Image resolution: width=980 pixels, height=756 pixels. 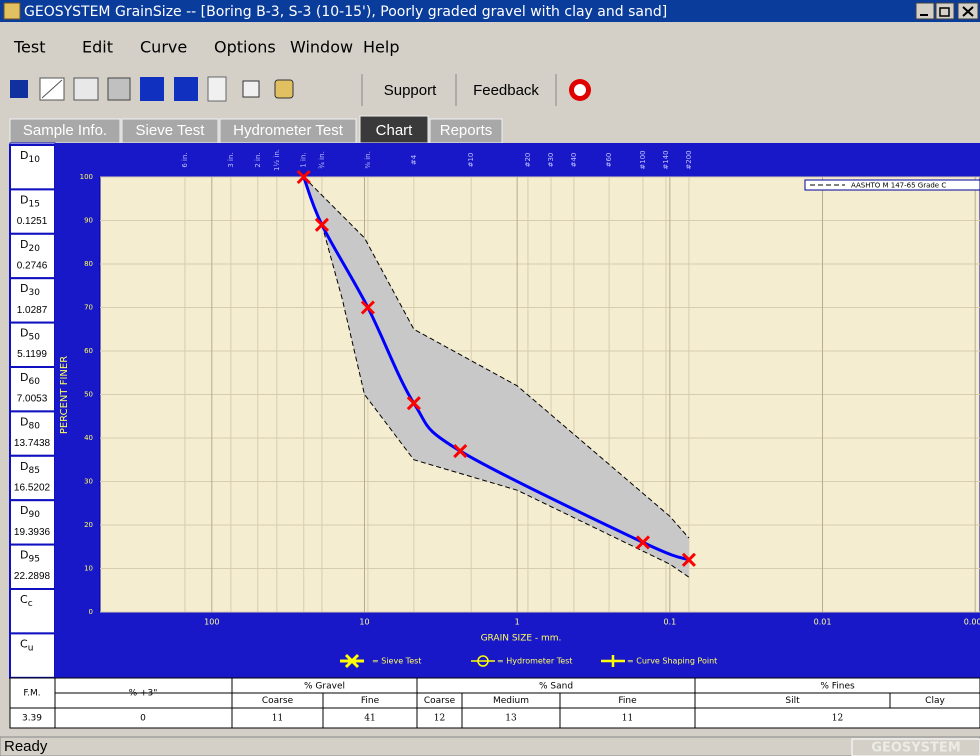 I want to click on menu-item: Options, so click(x=245, y=47).